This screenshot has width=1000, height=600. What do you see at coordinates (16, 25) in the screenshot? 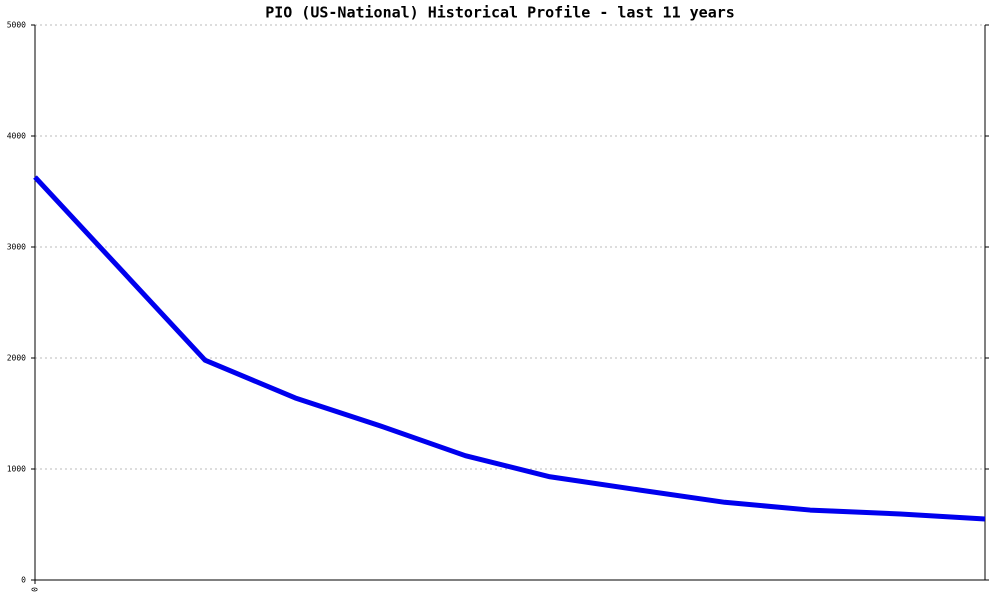
I see `y-tick-label: 5000` at bounding box center [16, 25].